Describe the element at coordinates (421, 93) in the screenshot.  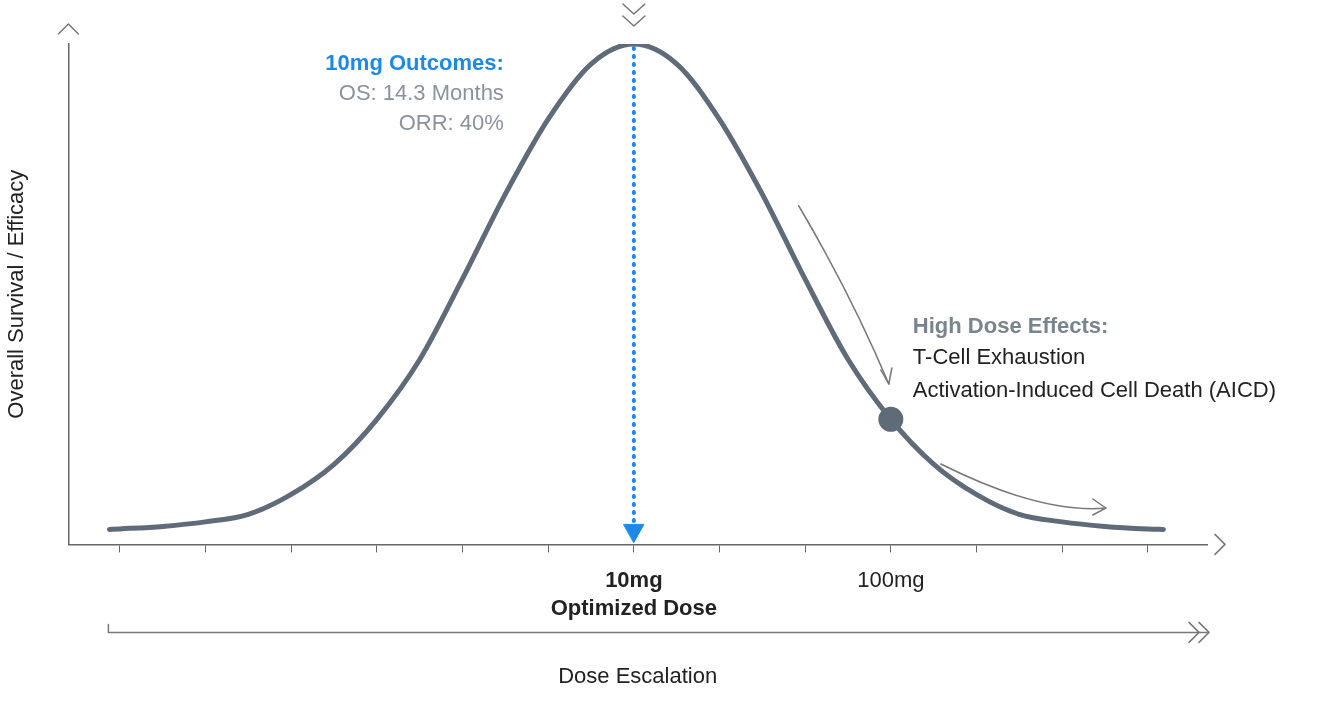
I see `annotation: OS: 14.3 Months` at that location.